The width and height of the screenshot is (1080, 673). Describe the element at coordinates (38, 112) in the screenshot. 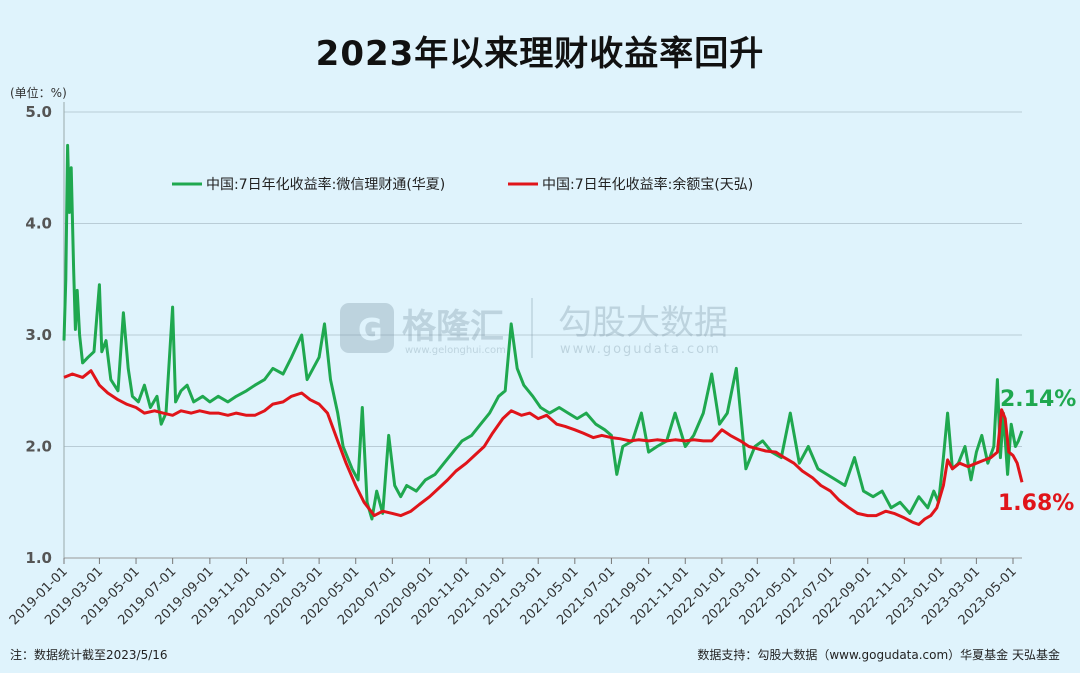

I see `y-tick-label: 5.0` at that location.